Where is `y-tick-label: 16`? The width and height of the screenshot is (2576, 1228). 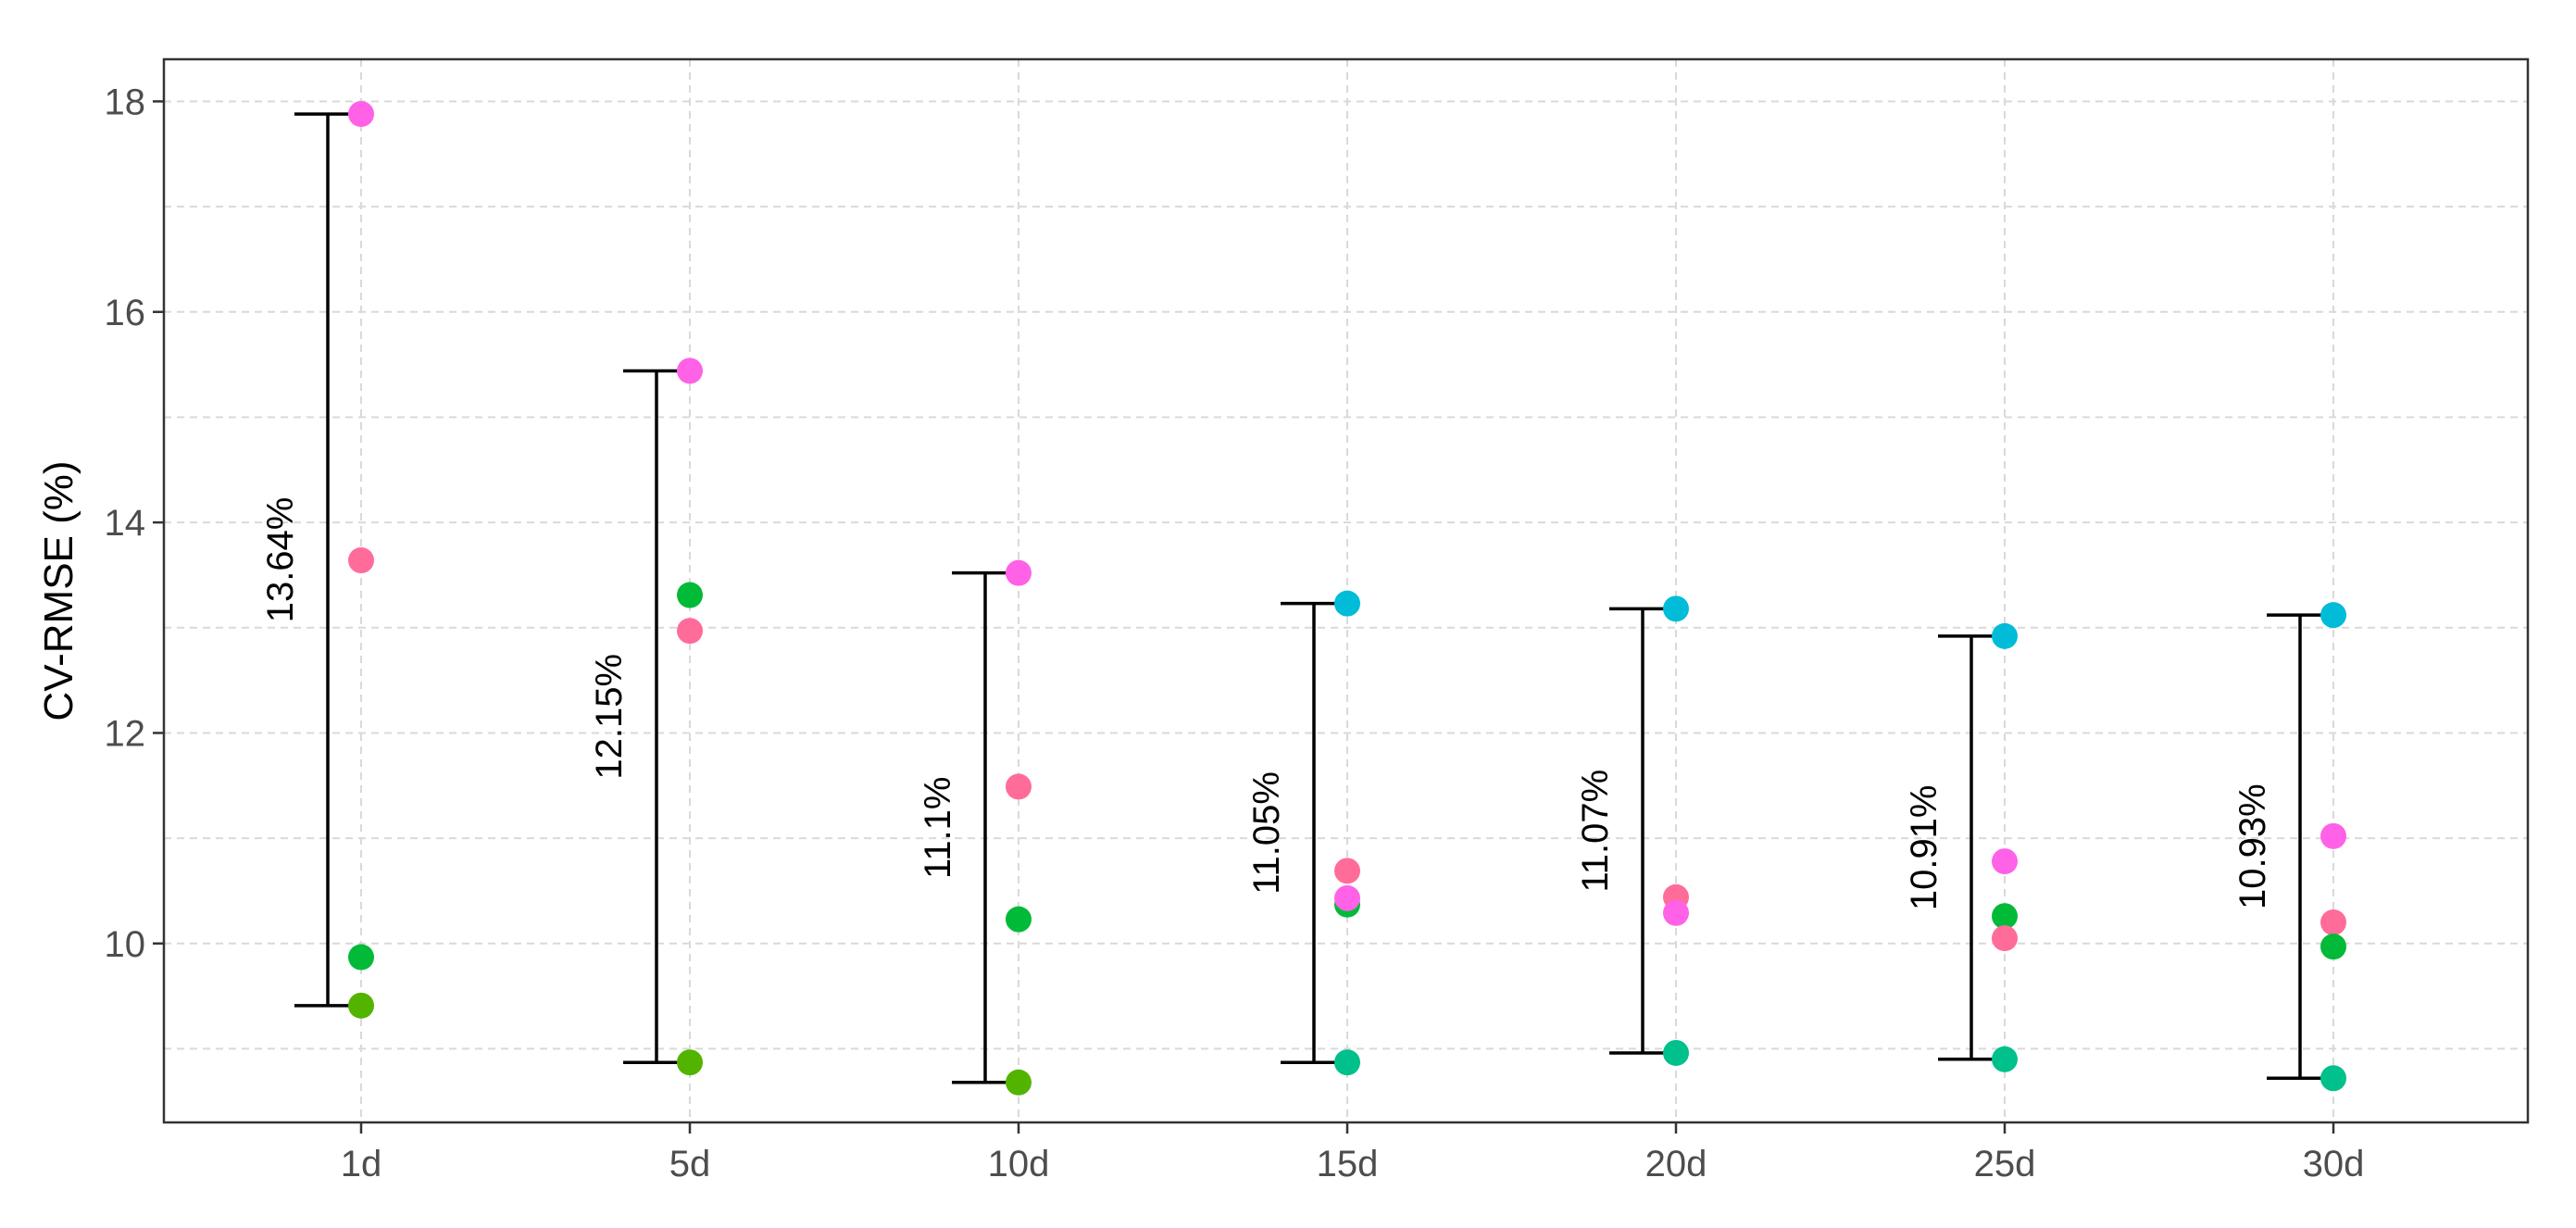 y-tick-label: 16 is located at coordinates (125, 313).